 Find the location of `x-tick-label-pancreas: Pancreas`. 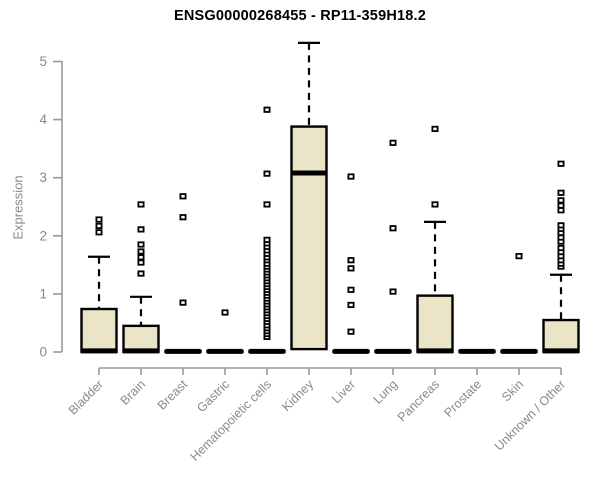

x-tick-label-pancreas: Pancreas is located at coordinates (418, 400).